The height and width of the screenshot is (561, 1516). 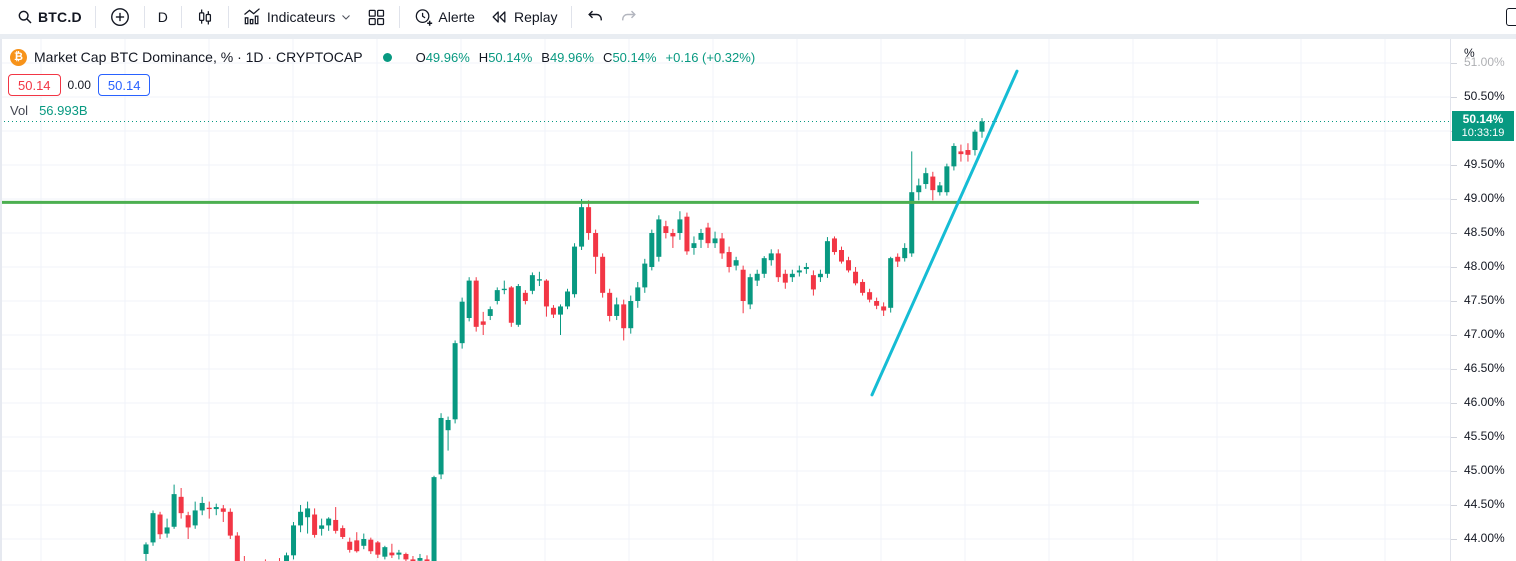 I want to click on market-status-dot, so click(x=387, y=57).